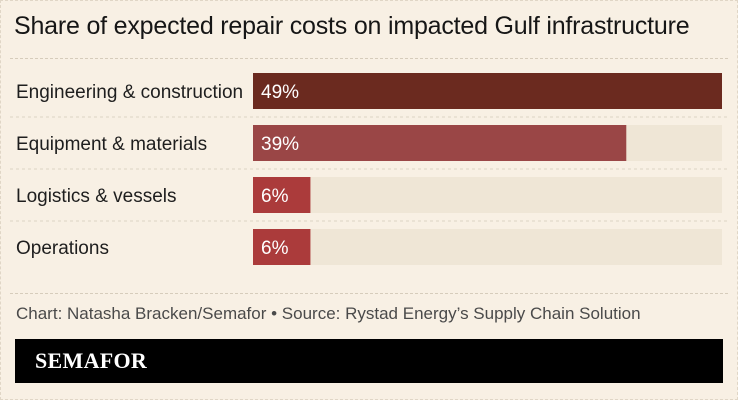 This screenshot has width=738, height=400. I want to click on bar-operations, so click(282, 247).